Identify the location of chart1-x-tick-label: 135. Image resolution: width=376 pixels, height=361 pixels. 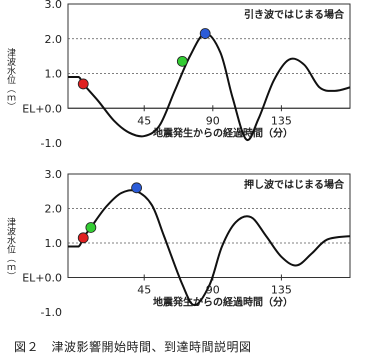
(281, 120).